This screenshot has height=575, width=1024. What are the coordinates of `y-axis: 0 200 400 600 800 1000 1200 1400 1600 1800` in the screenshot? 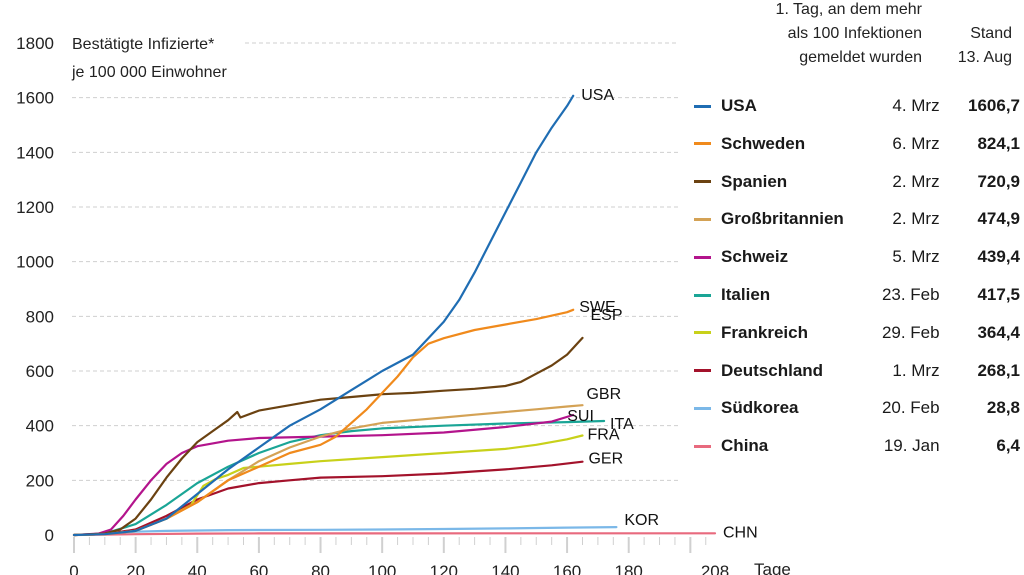 It's located at (35, 289).